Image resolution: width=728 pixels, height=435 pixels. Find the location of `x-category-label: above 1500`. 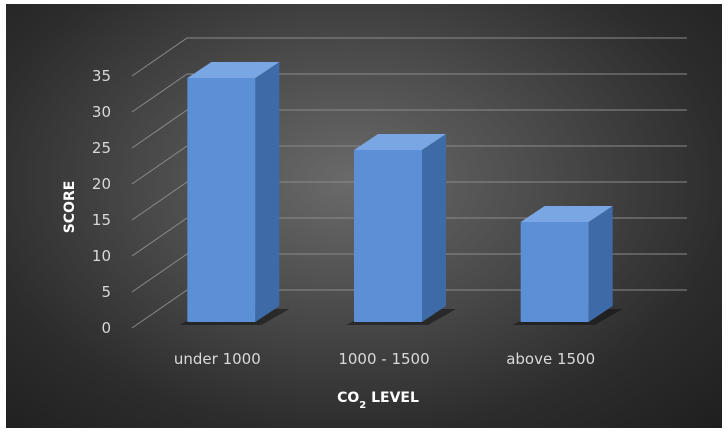

x-category-label: above 1500 is located at coordinates (550, 359).